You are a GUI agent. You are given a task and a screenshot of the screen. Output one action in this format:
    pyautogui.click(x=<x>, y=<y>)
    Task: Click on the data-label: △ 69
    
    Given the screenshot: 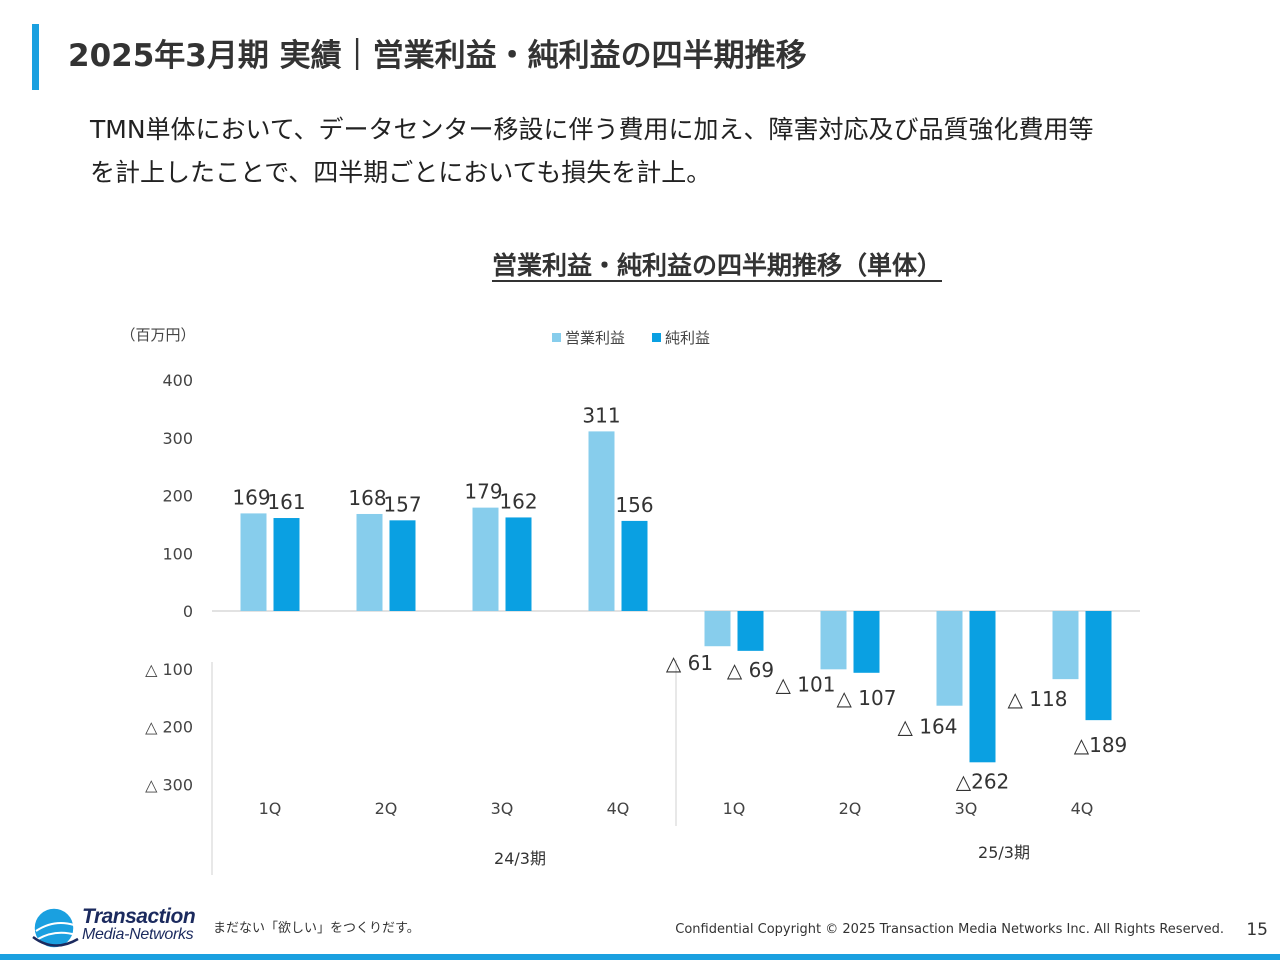 What is the action you would take?
    pyautogui.click(x=750, y=670)
    